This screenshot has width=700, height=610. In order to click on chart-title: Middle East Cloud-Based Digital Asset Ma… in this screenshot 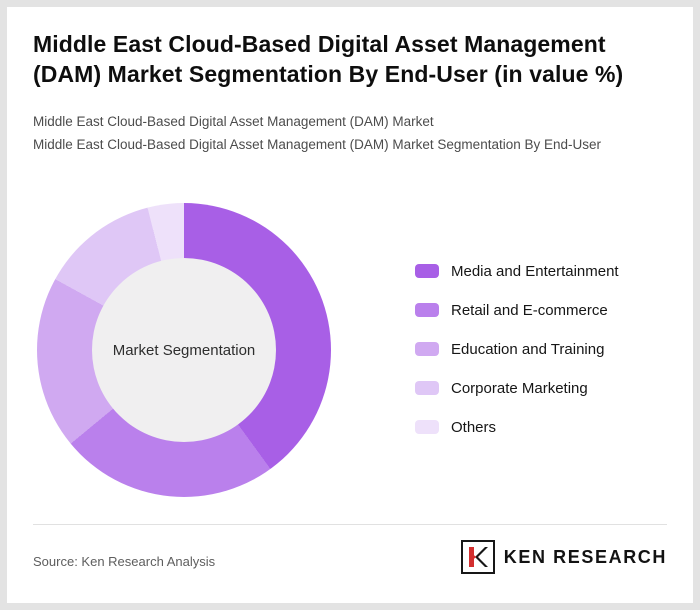, I will do `click(328, 59)`.